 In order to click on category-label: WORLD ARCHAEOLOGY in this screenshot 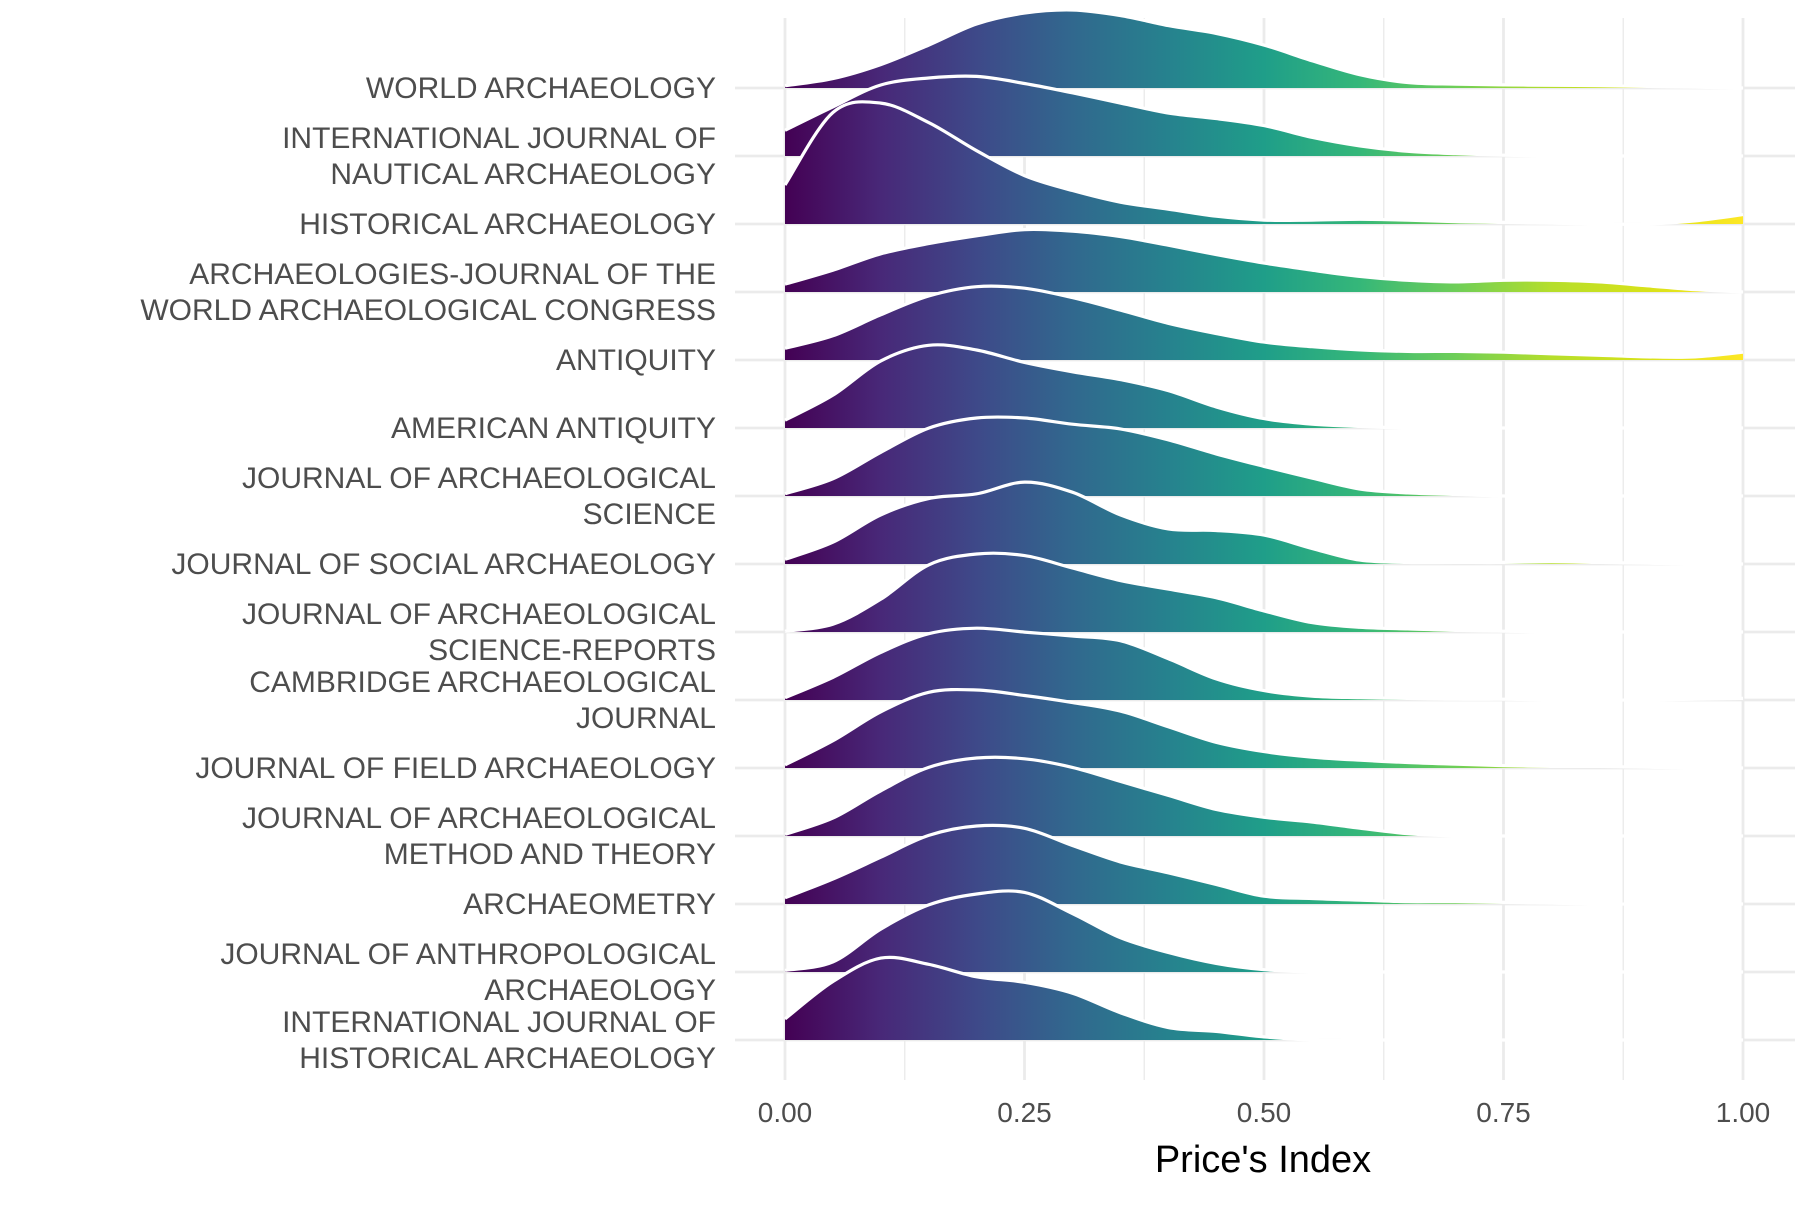, I will do `click(541, 88)`.